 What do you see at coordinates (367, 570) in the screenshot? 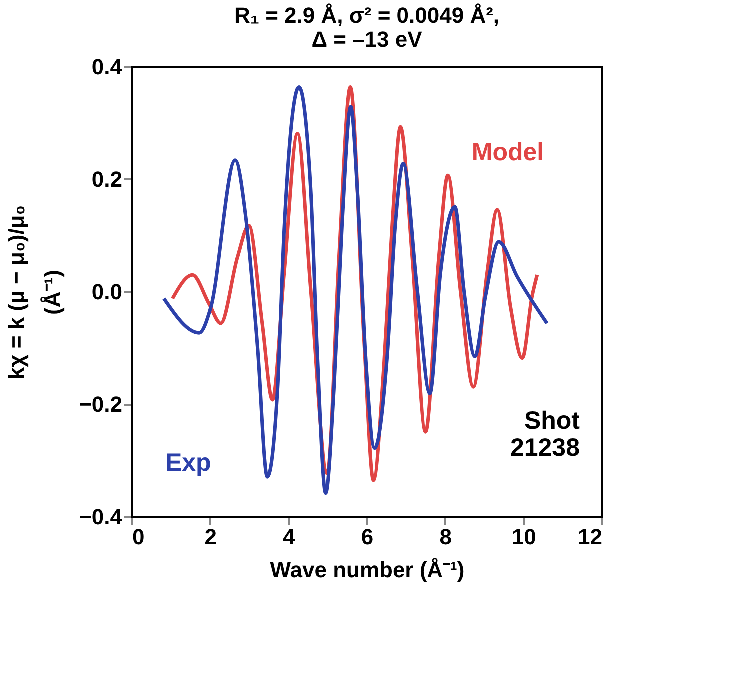
I see `x-axis-title: Wave number (Å⁻¹)` at bounding box center [367, 570].